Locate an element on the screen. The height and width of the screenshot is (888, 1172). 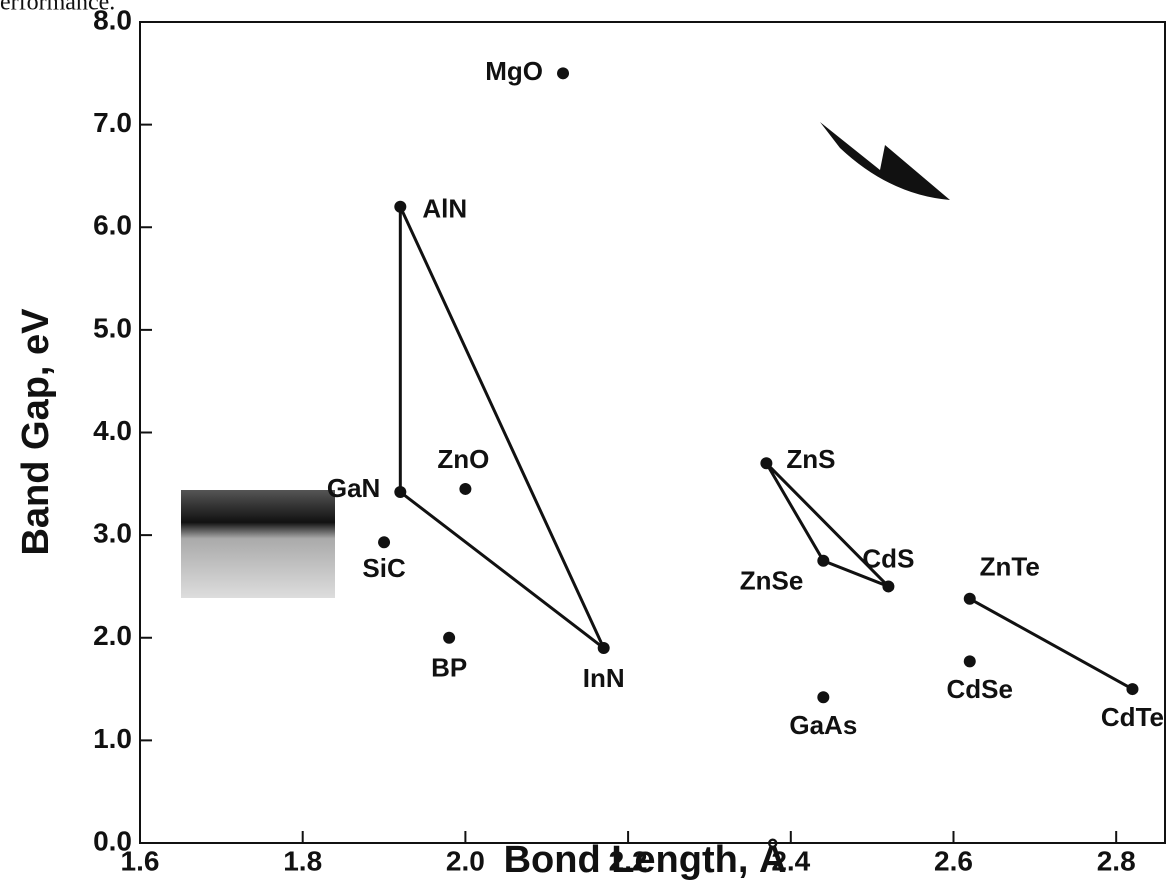
point-label: MgO is located at coordinates (514, 71).